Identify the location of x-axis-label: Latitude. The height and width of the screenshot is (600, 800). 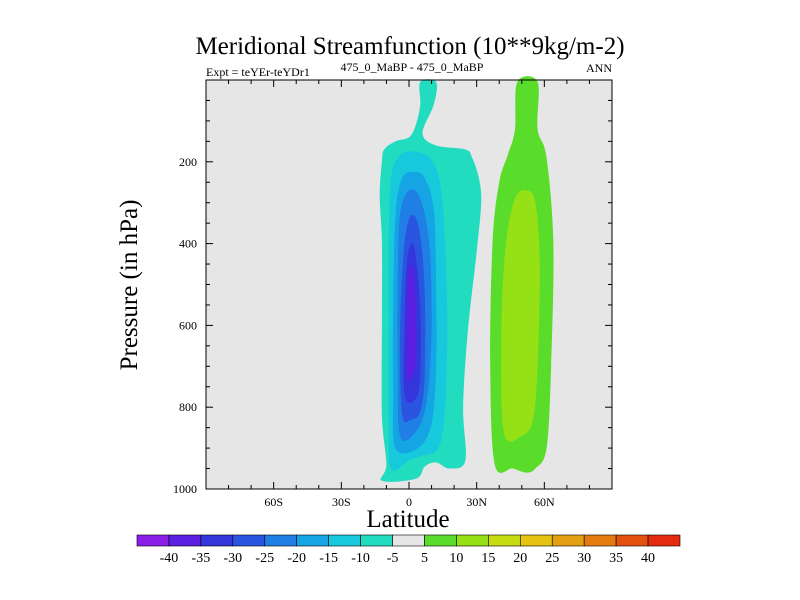
(407, 519).